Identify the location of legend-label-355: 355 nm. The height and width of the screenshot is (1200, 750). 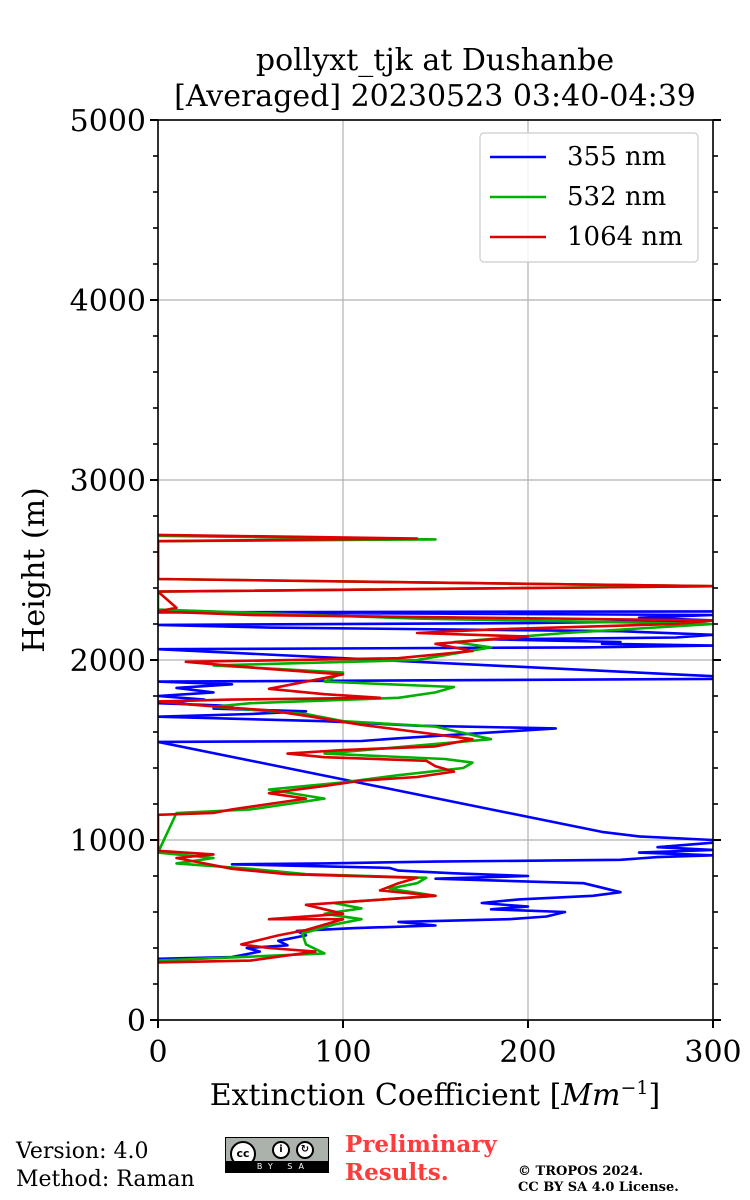
(616, 157).